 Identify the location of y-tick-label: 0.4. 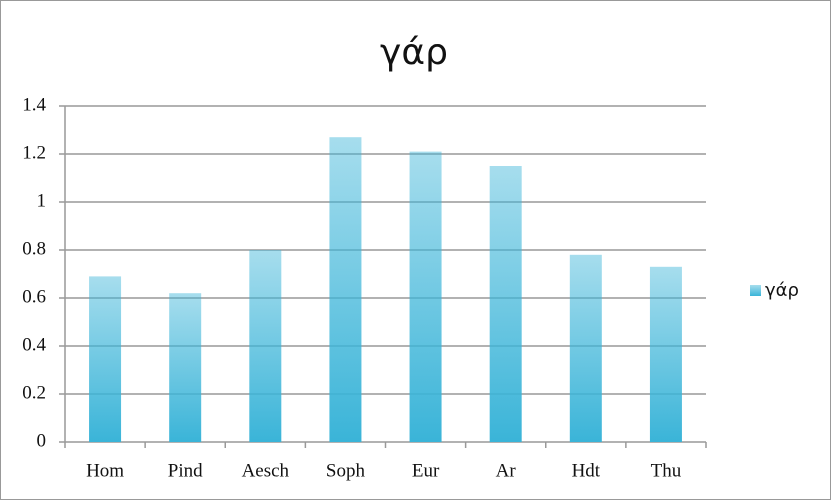
(34, 344).